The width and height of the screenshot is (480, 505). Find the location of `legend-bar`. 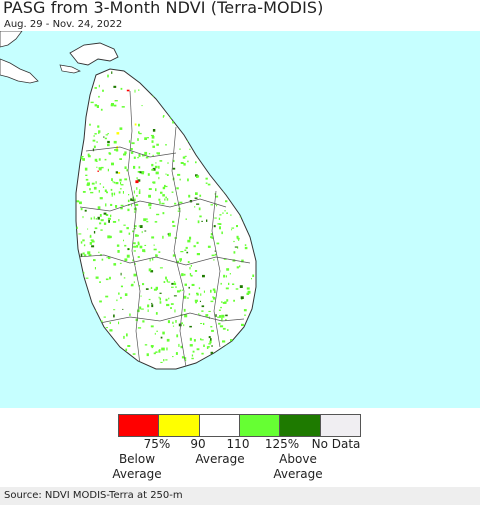

legend-bar is located at coordinates (239, 425).